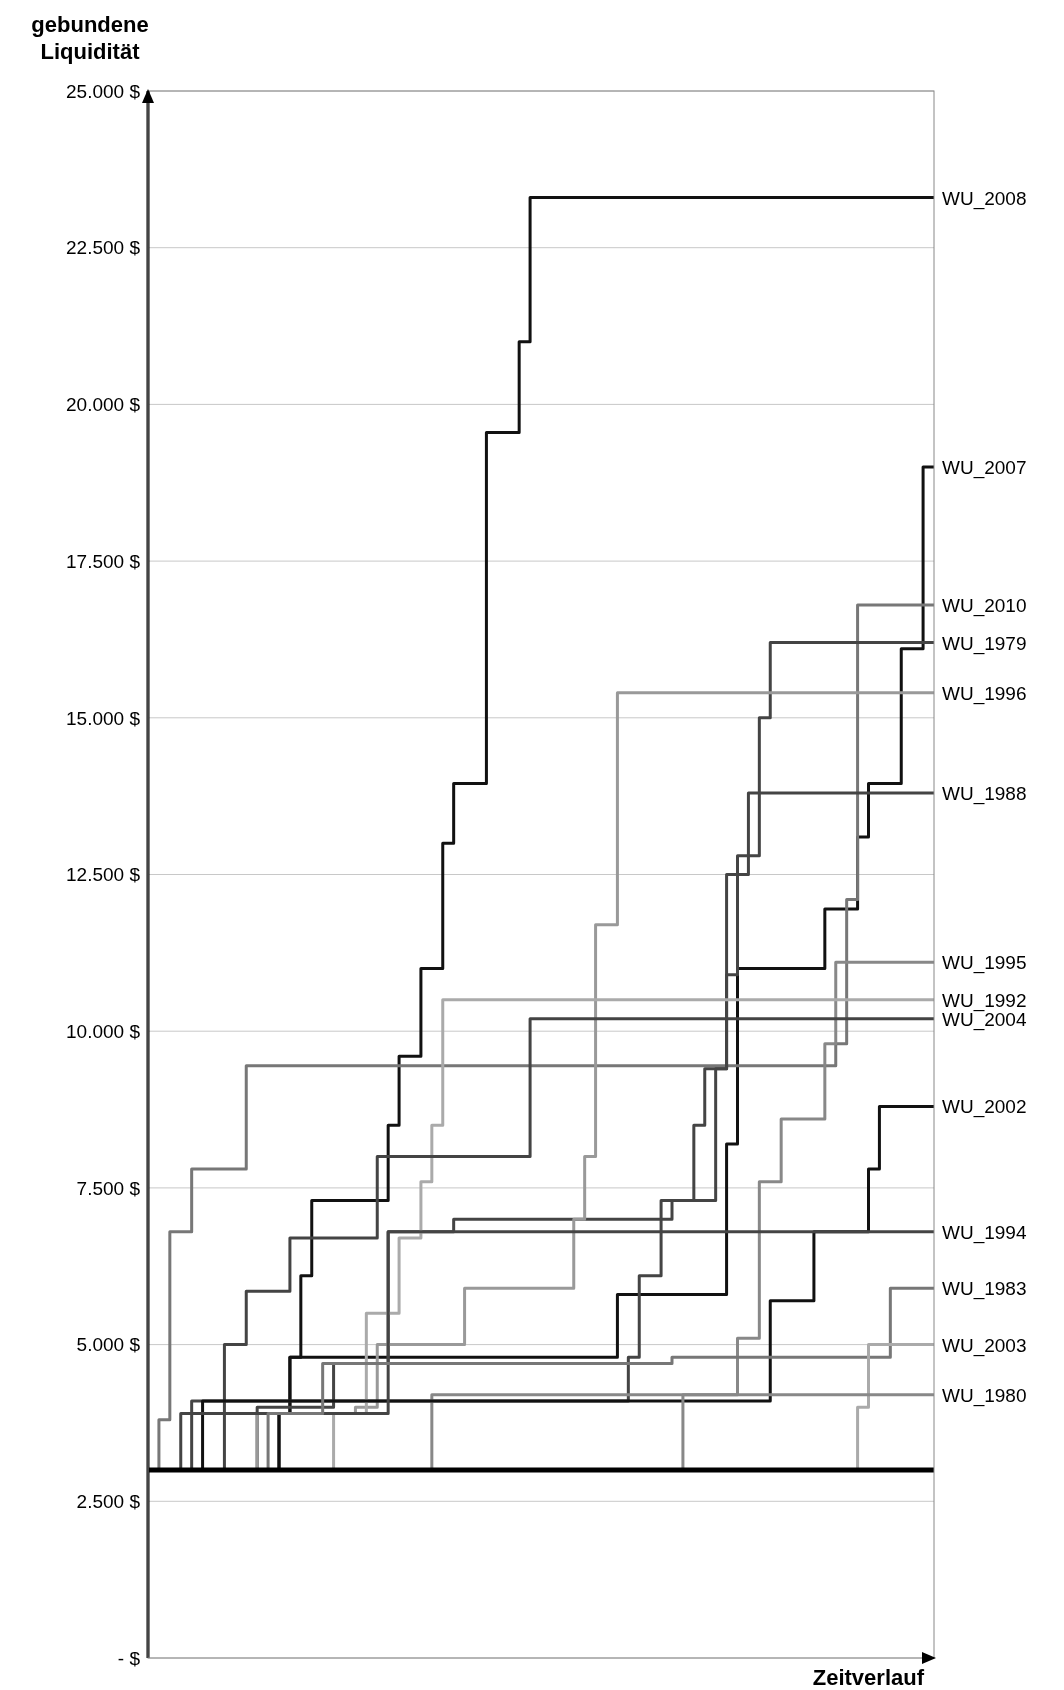  Describe the element at coordinates (984, 794) in the screenshot. I see `series-label: WU_1988` at that location.